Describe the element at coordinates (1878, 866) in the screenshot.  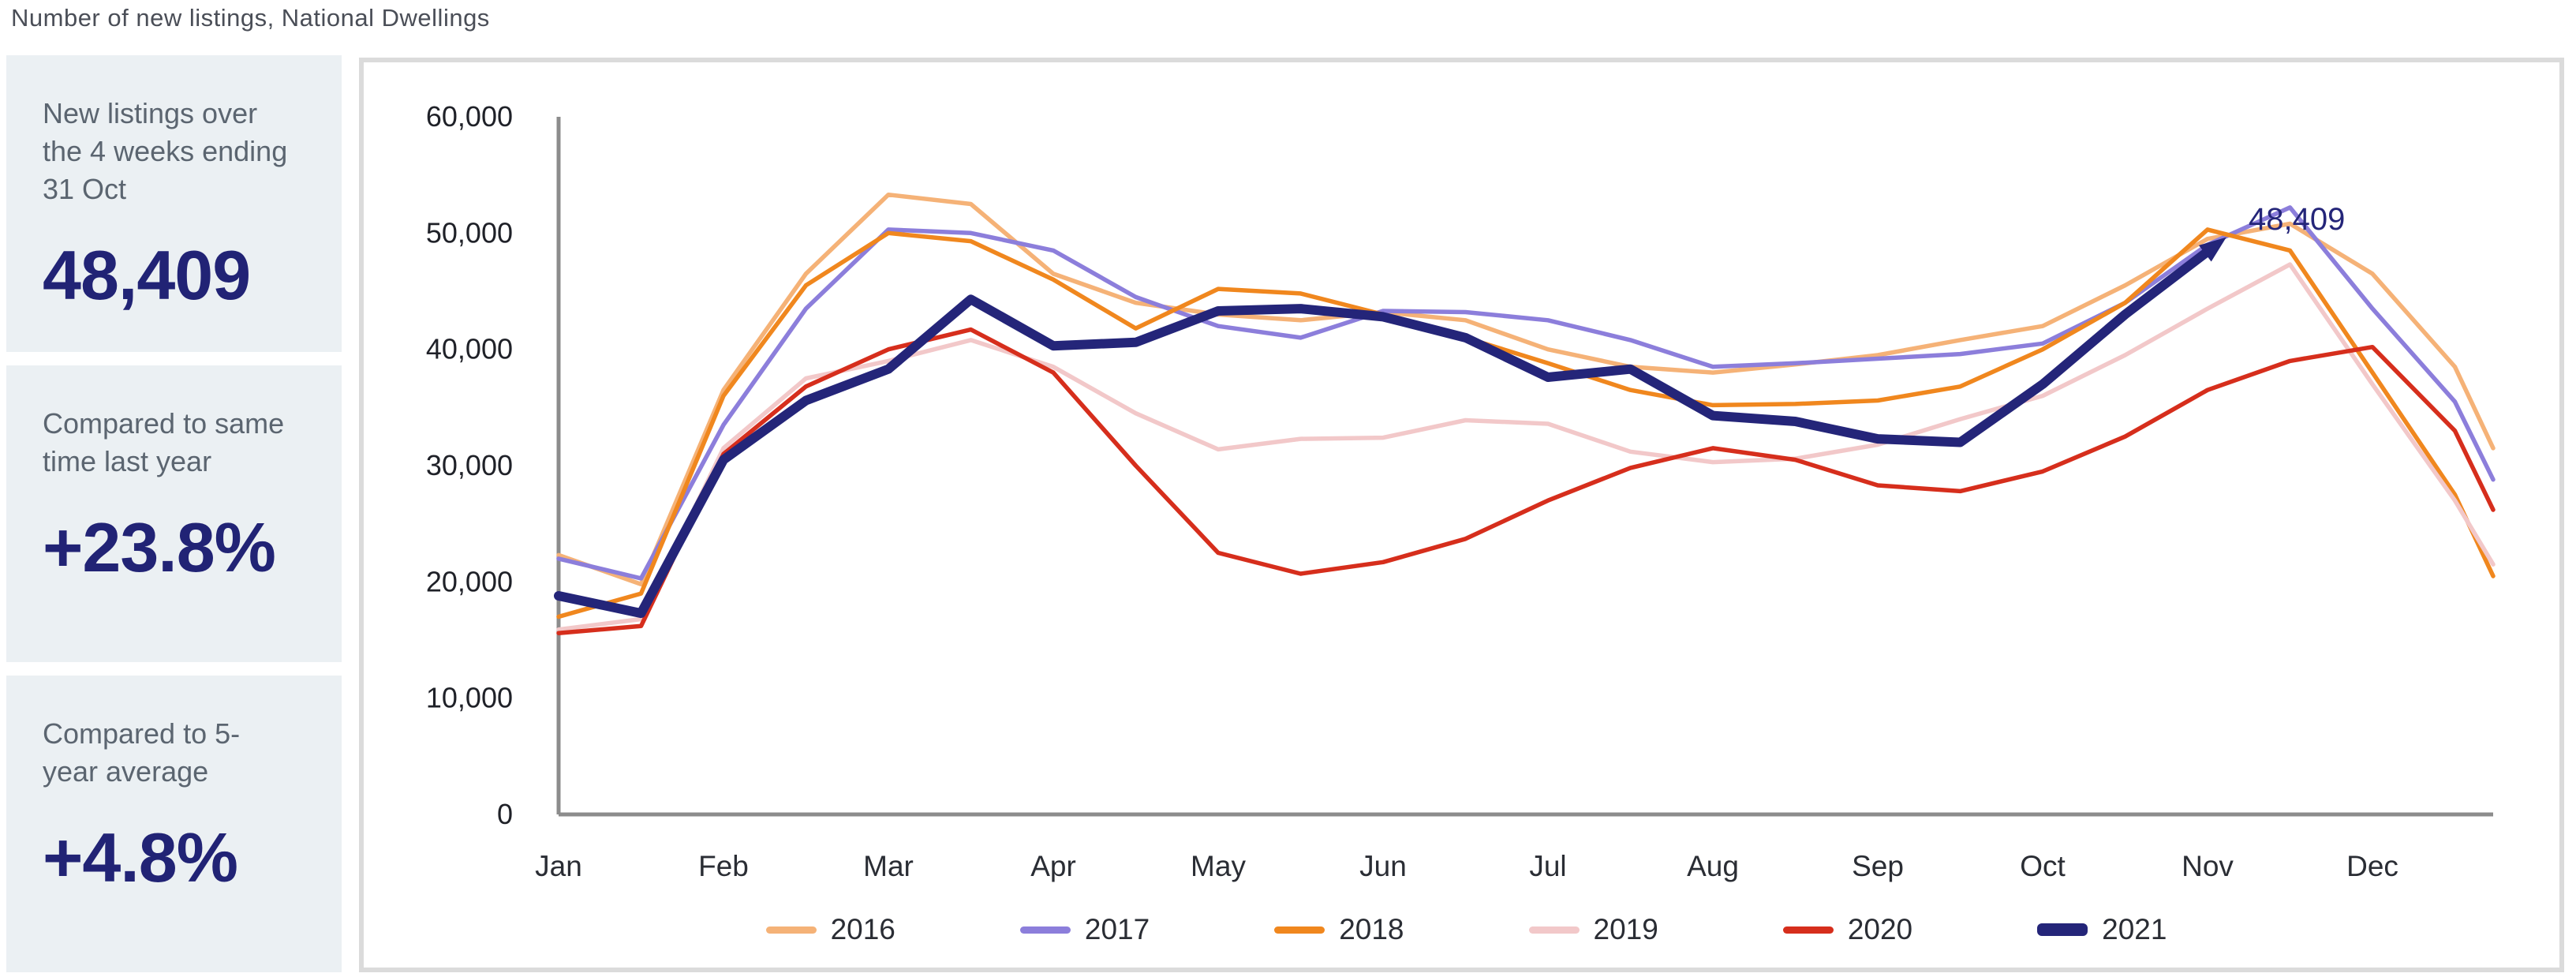
I see `x-axis-month-label: Sep` at that location.